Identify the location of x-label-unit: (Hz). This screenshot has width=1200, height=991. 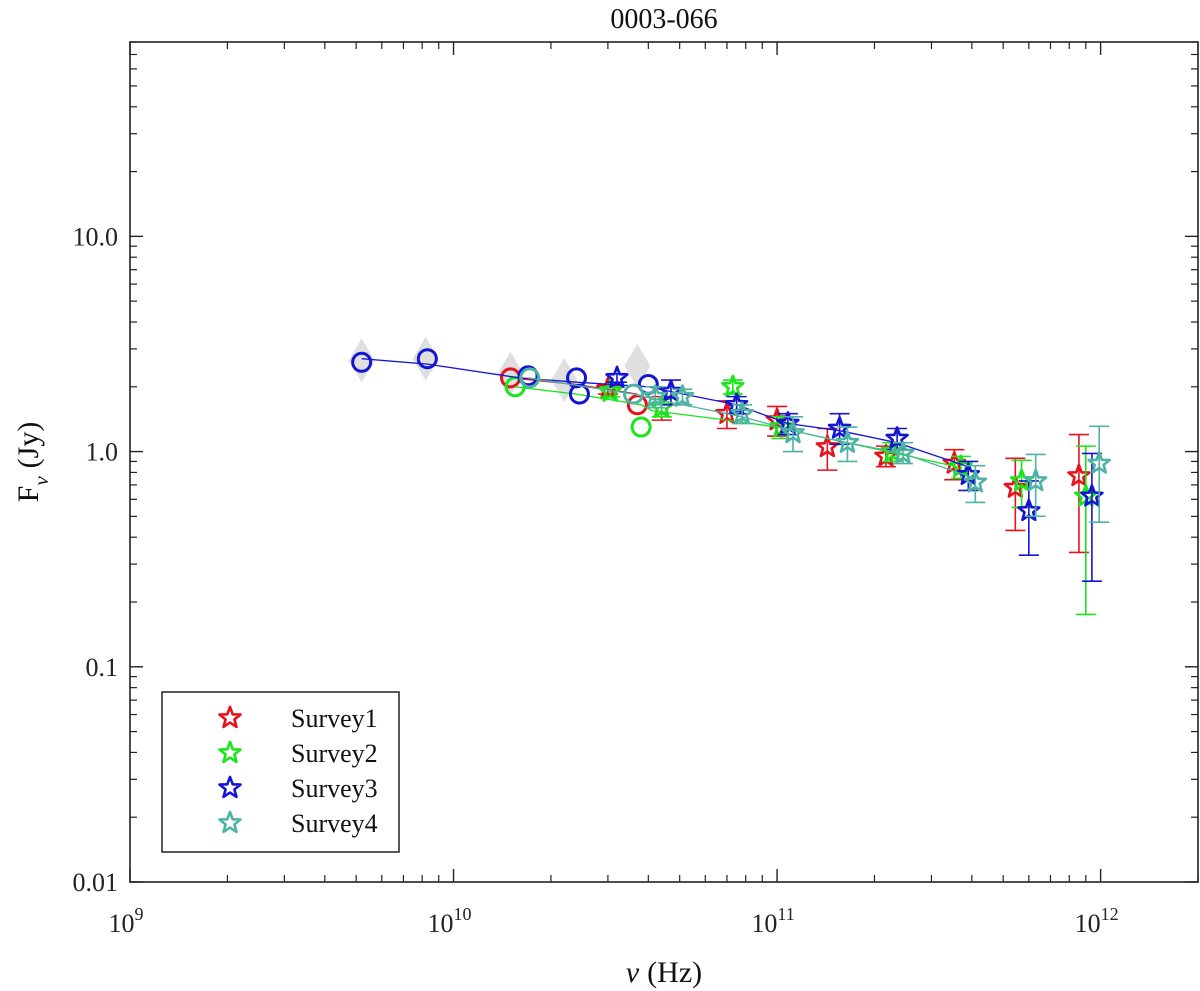
(674, 972).